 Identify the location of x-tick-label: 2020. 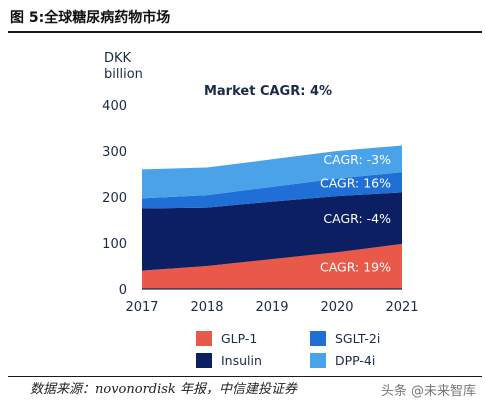
(336, 307).